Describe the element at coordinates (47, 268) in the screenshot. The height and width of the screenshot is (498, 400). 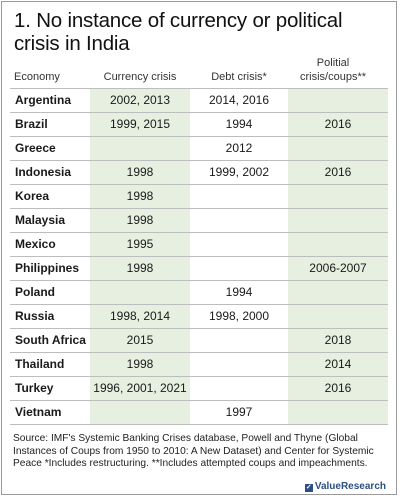
I see `country-name: Philippines` at that location.